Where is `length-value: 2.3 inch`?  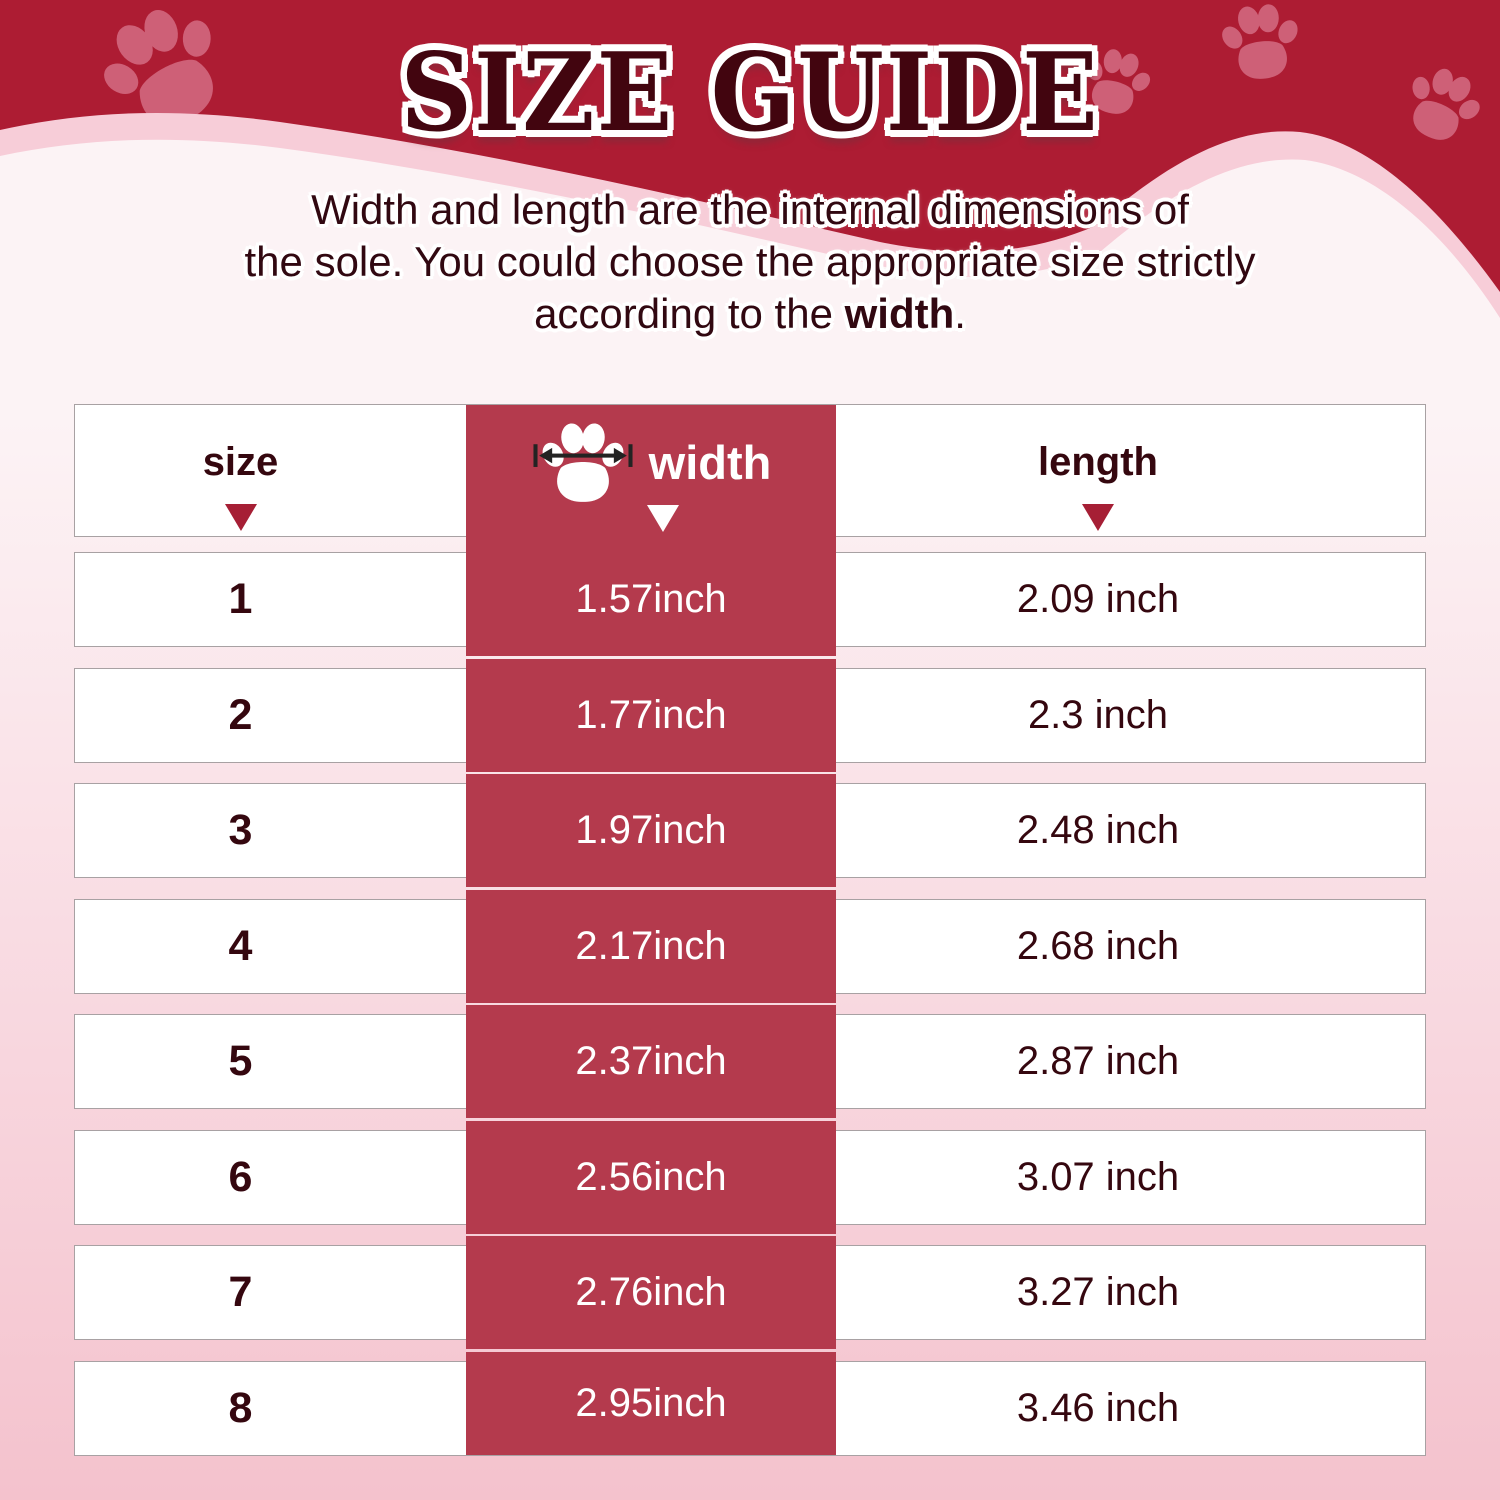
length-value: 2.3 inch is located at coordinates (1098, 714).